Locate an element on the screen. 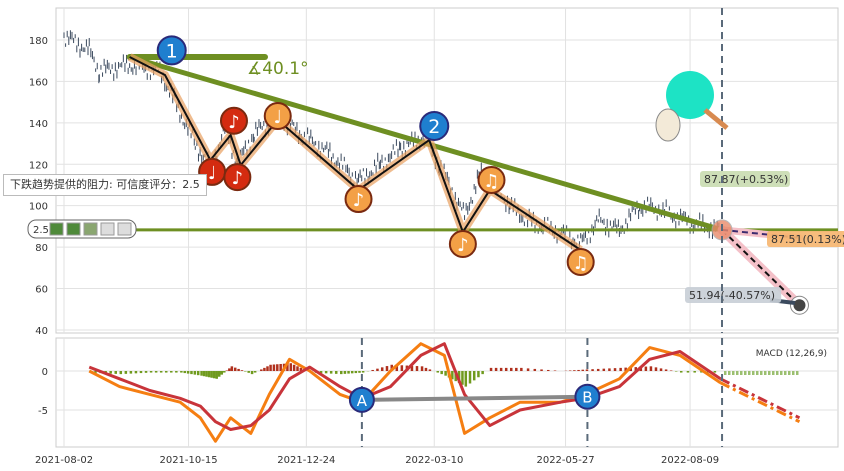 The height and width of the screenshot is (471, 844). y-tick-label: 180 is located at coordinates (38, 41).